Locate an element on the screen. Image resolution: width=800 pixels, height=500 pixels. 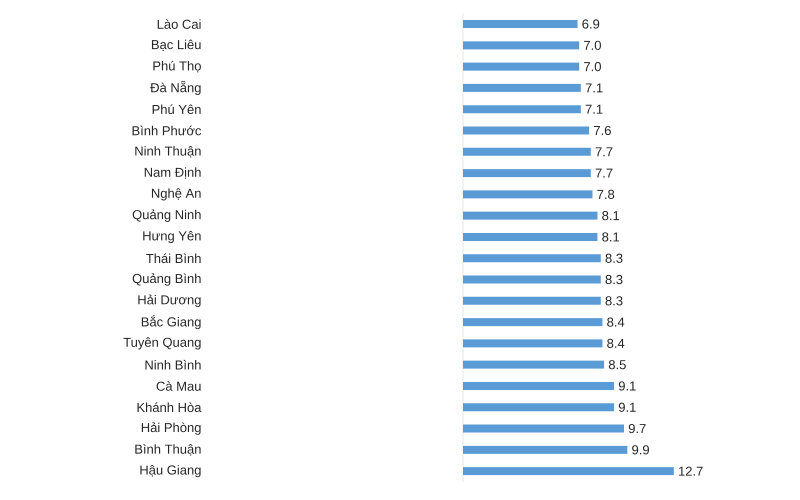
y-tick-label: Thái Bình is located at coordinates (173, 258).